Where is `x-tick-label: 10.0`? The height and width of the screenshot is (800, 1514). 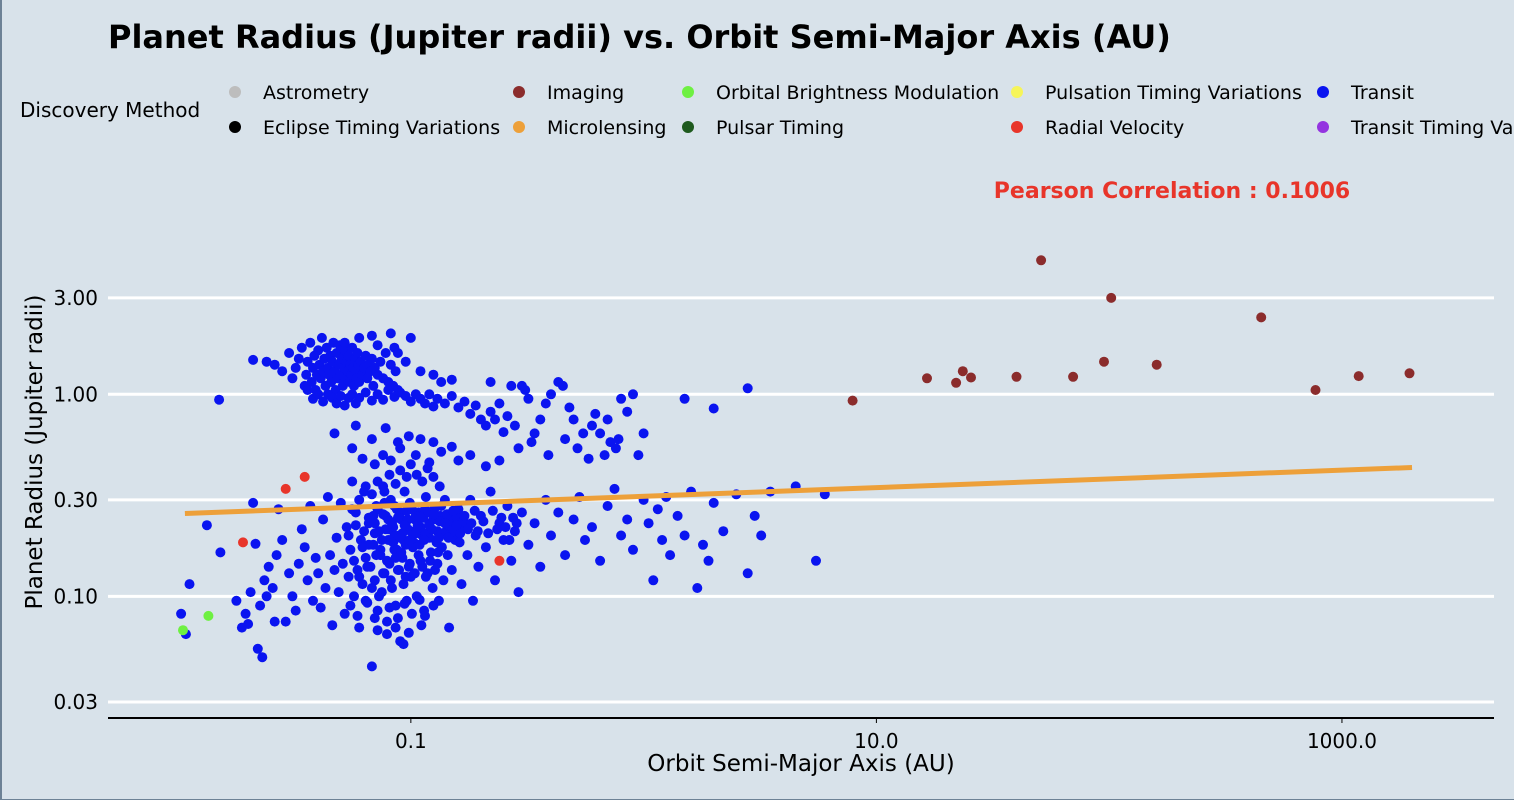
x-tick-label: 10.0 is located at coordinates (876, 741).